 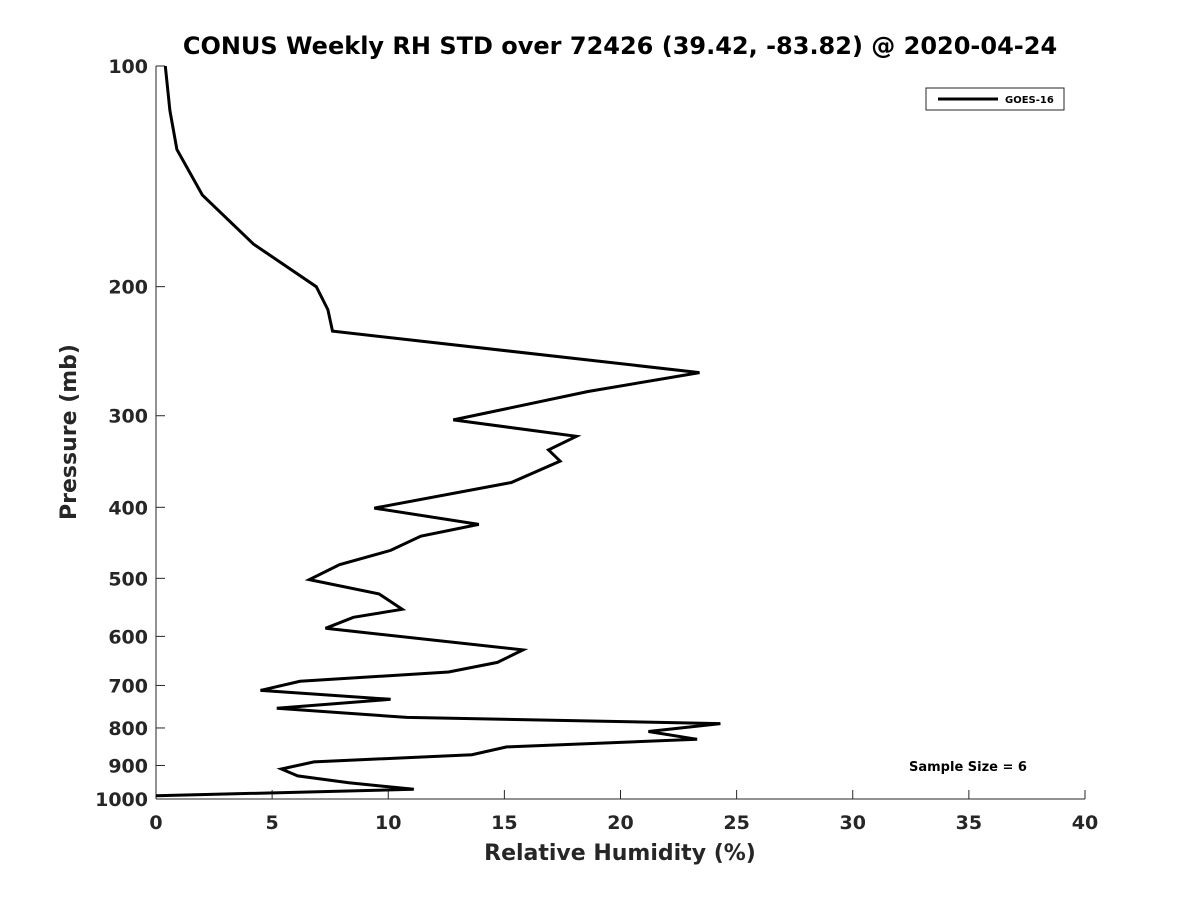 I want to click on y-tick-label: 400, so click(x=128, y=508).